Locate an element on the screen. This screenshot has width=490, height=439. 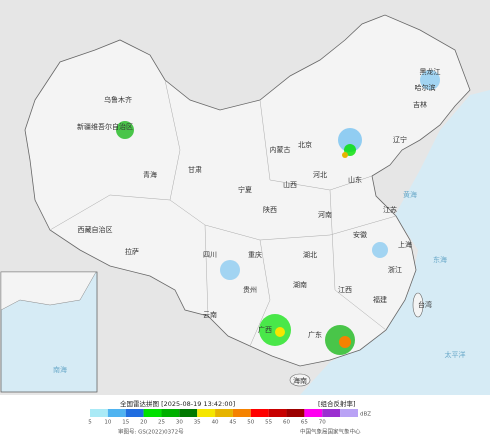
place-label: 贵州 is located at coordinates (250, 289).